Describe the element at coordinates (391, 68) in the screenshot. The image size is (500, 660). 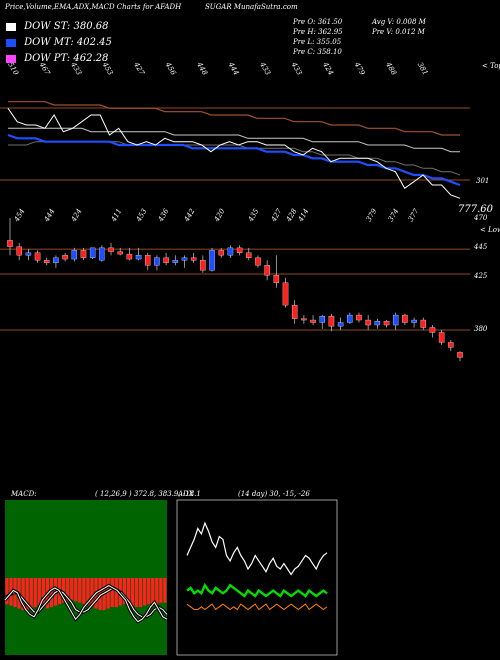
I see `peak-label: 488` at that location.